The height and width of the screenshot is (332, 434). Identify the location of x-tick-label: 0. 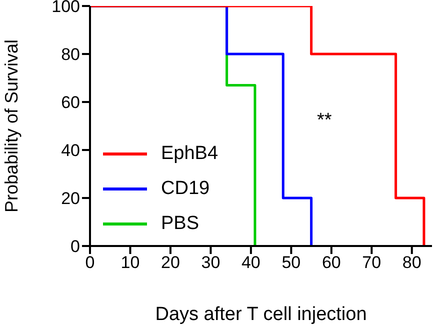
(90, 262).